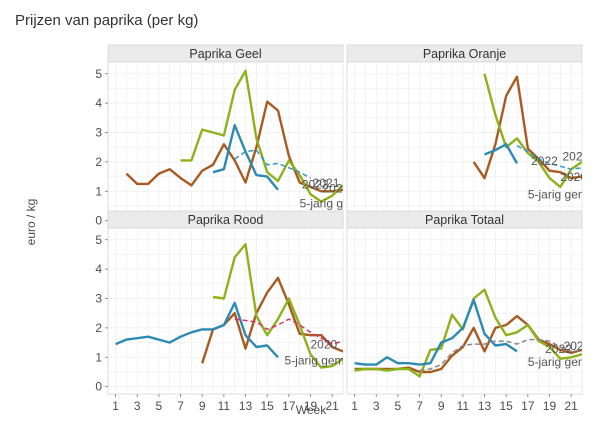 The height and width of the screenshot is (435, 600). I want to click on y-axis-title: euro / kg, so click(31, 222).